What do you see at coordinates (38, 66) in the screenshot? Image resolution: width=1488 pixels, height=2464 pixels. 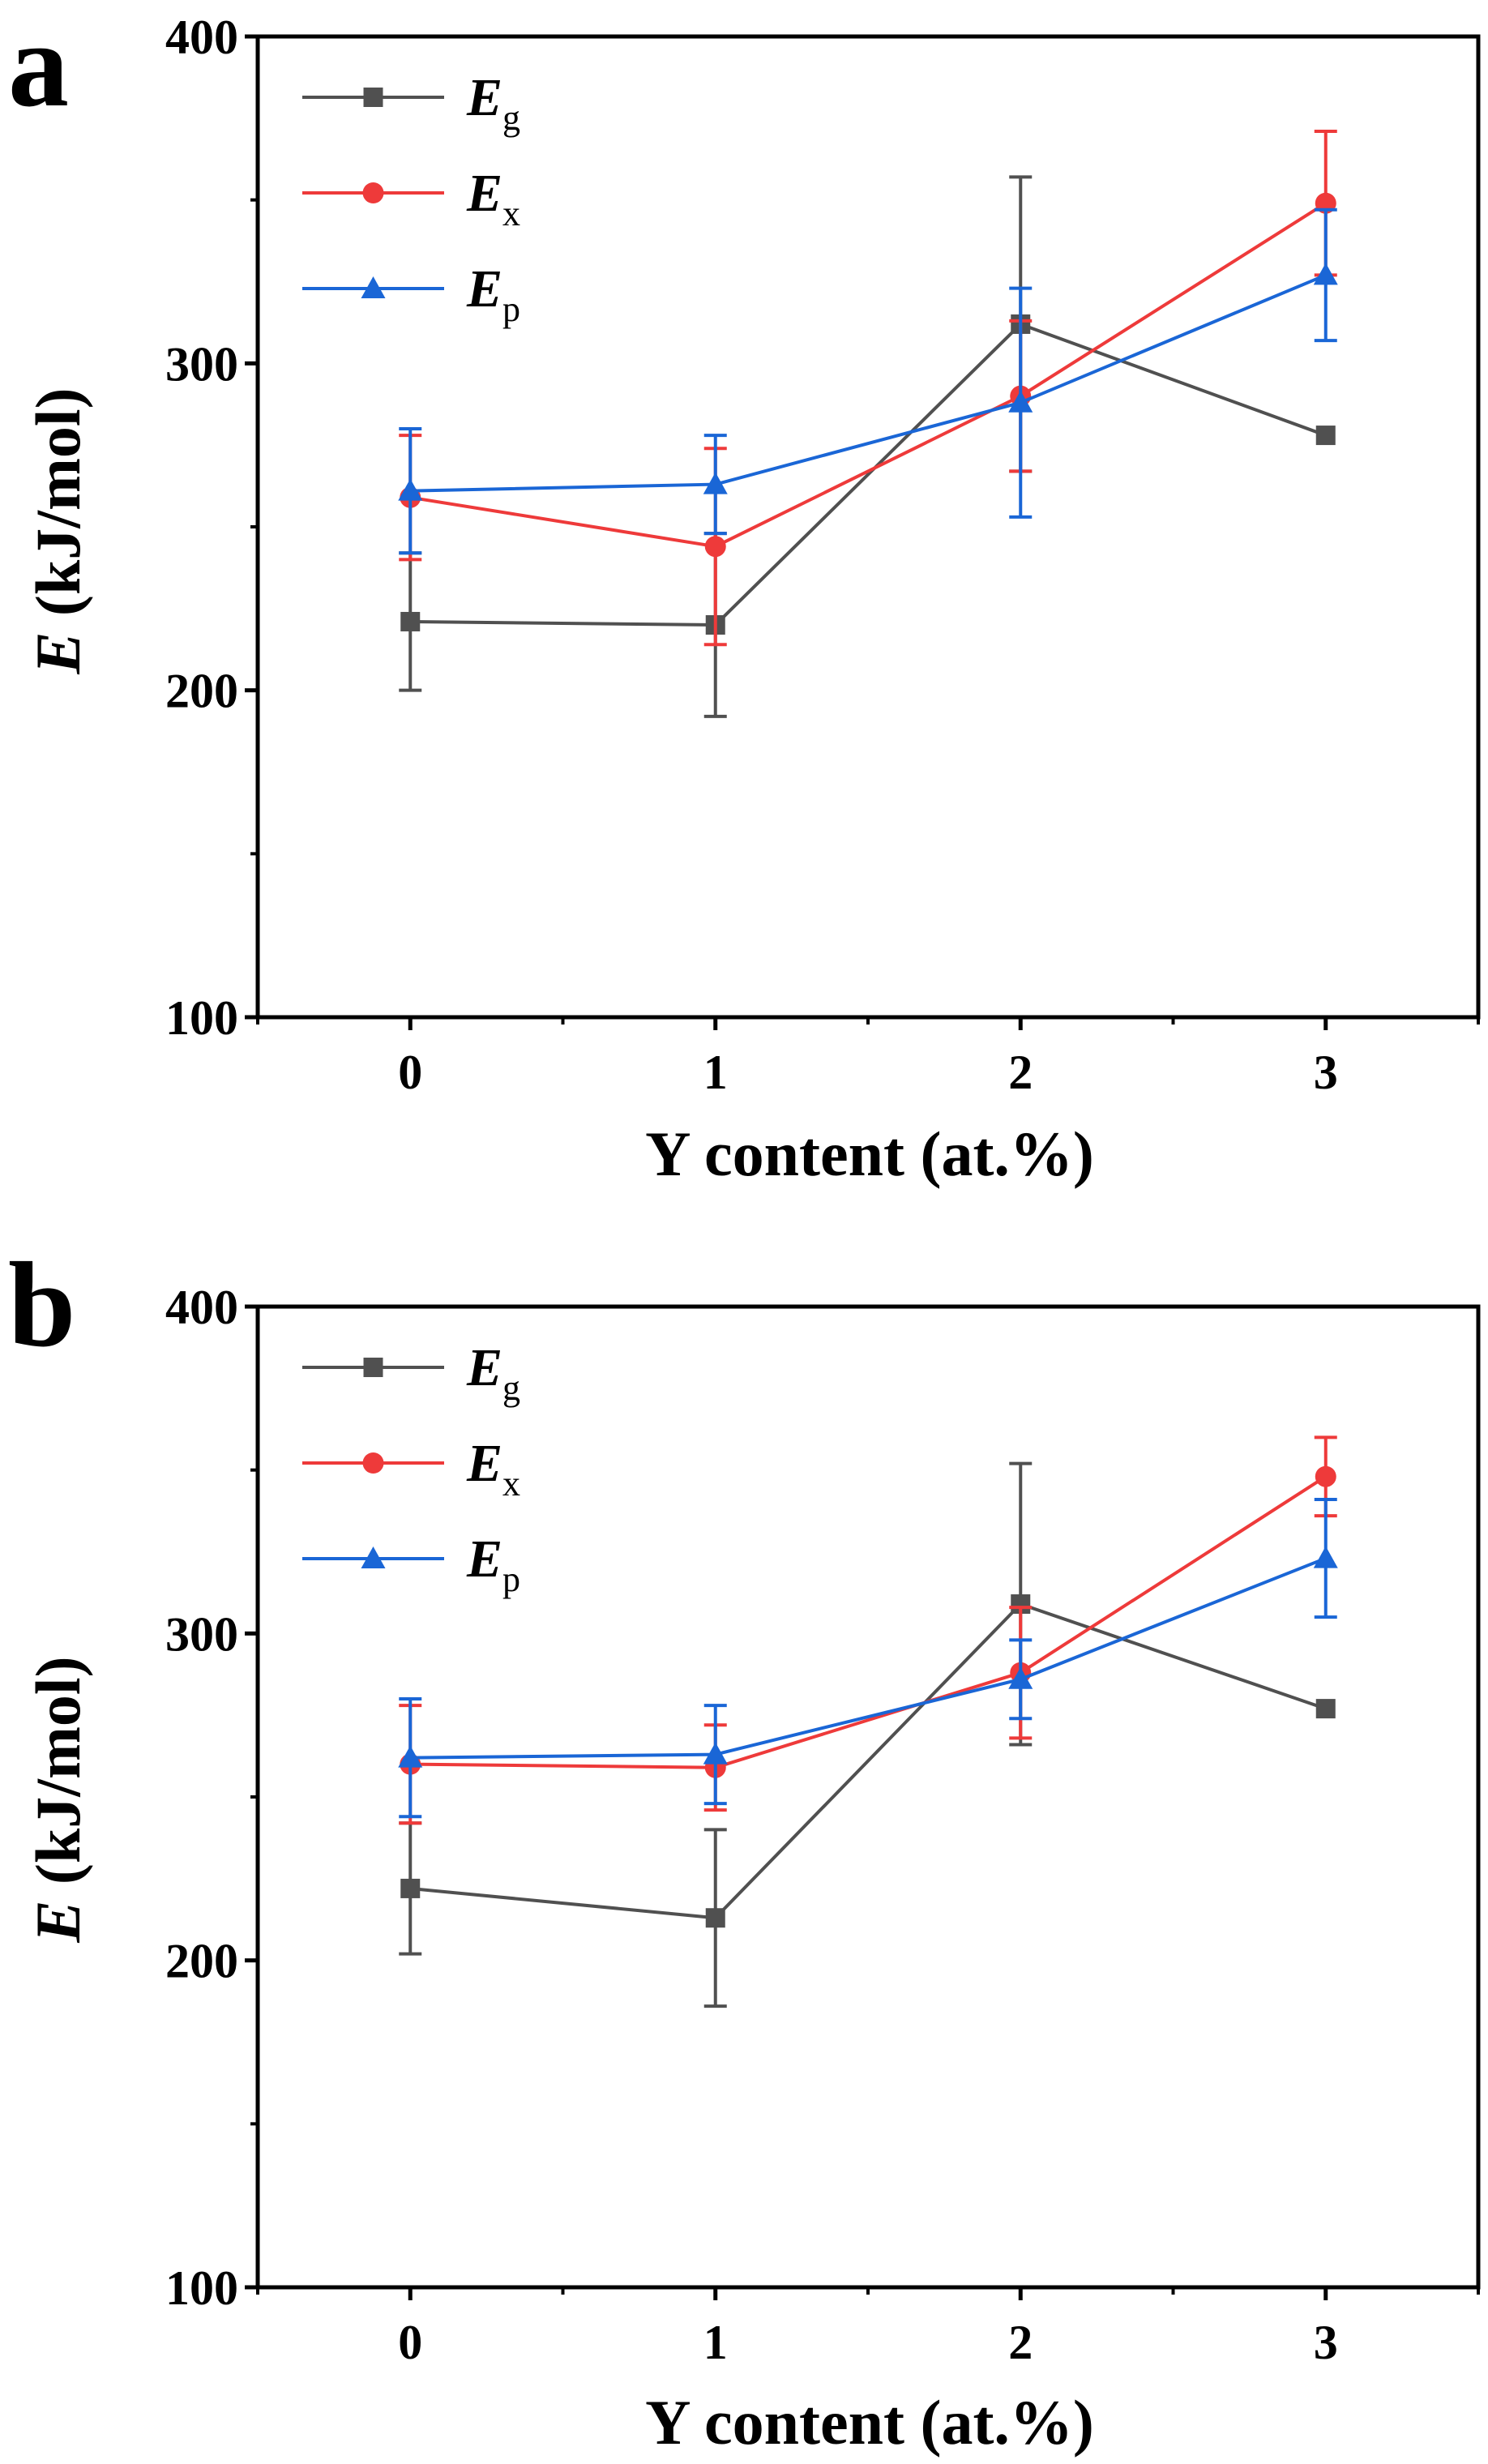 I see `panel-label: a` at bounding box center [38, 66].